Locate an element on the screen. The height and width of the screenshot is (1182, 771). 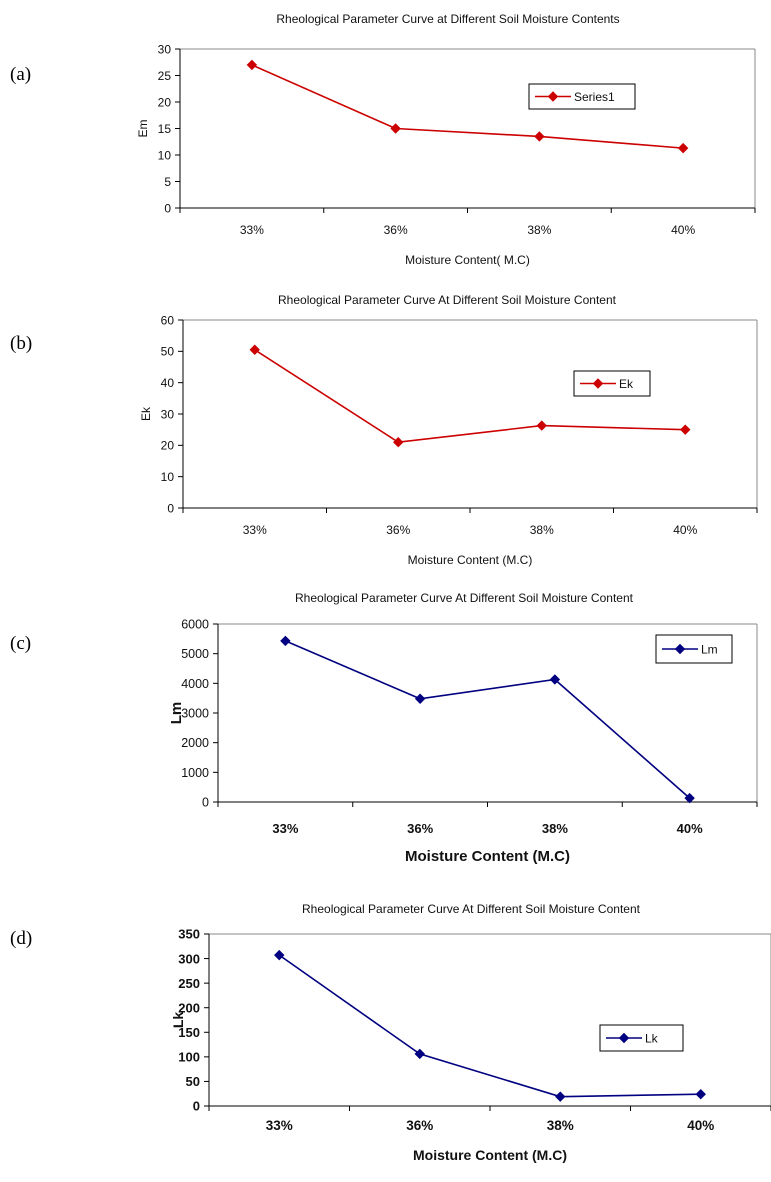
y-tick-label: 5000 is located at coordinates (195, 654).